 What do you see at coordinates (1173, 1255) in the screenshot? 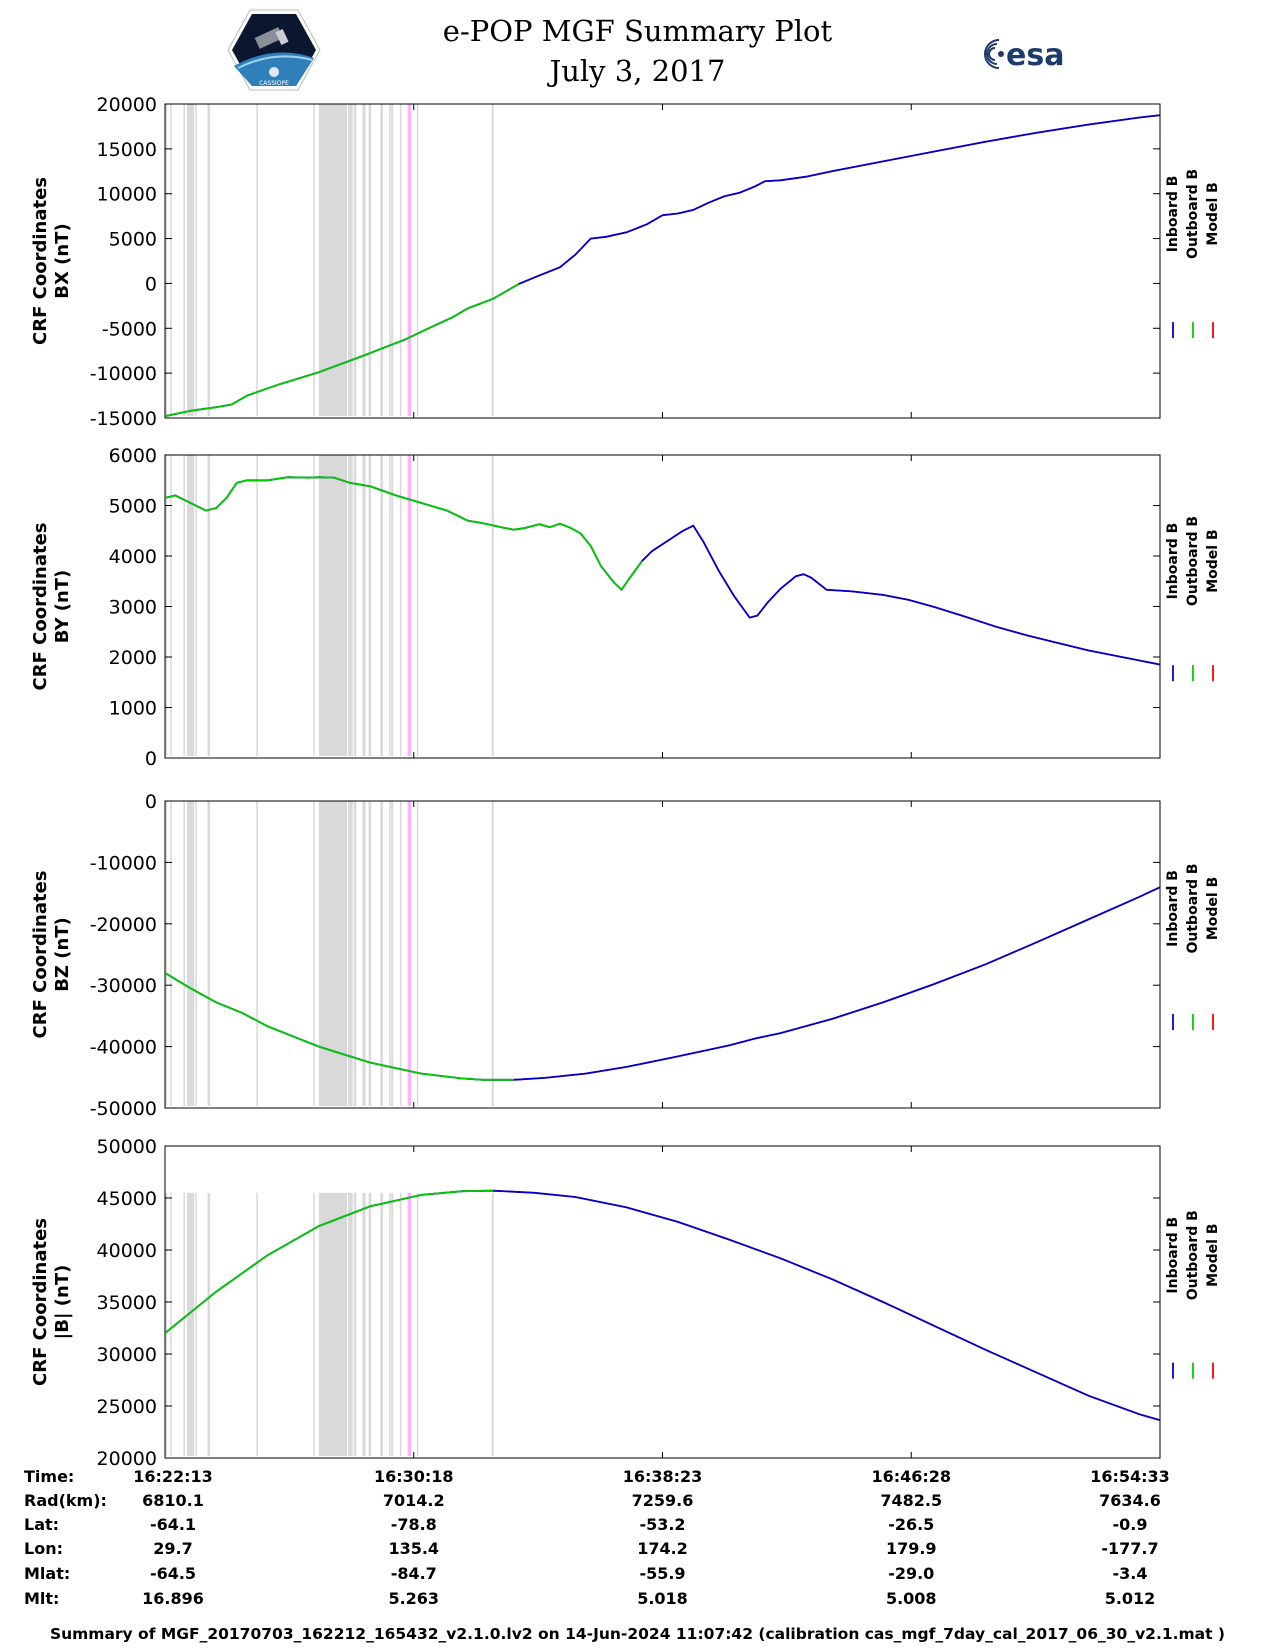
I see `legend-label-bmag-0: Inboard B` at bounding box center [1173, 1255].